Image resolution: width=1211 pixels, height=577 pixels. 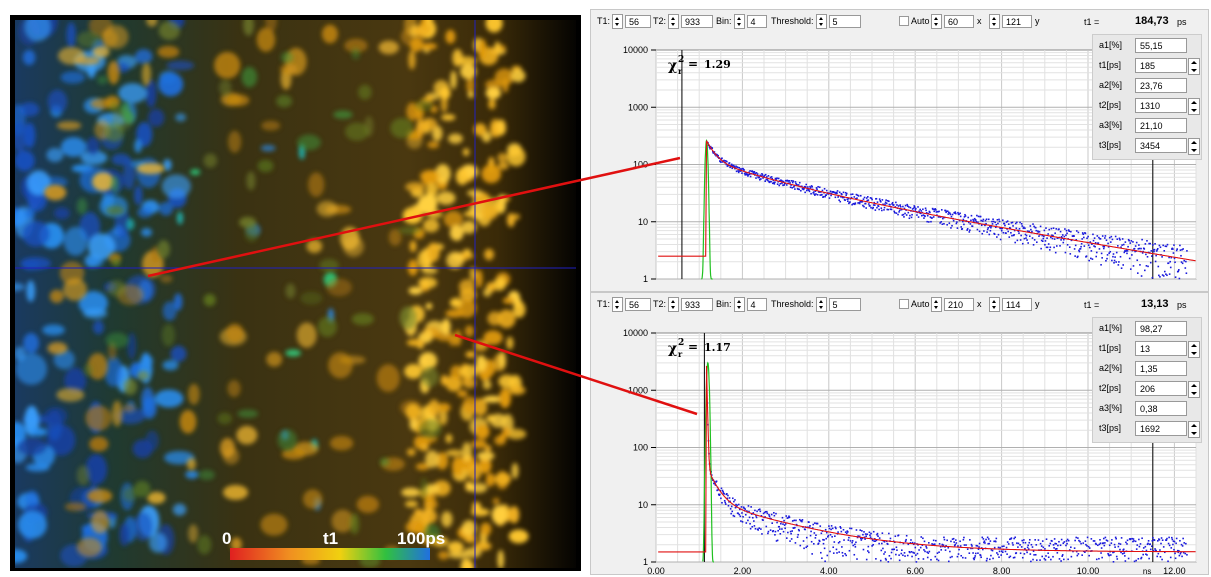 I want to click on param-value-input: 206, so click(x=1161, y=388).